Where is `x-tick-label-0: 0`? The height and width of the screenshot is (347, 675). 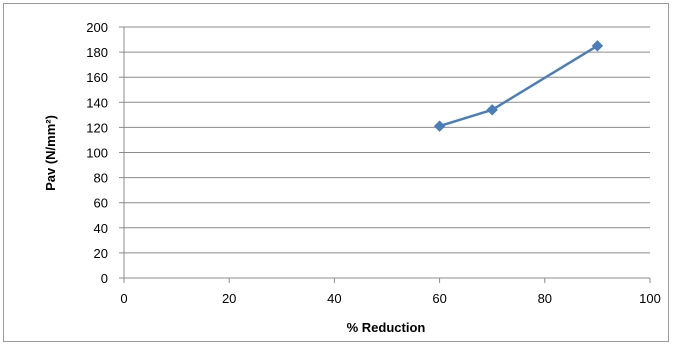
x-tick-label-0: 0 is located at coordinates (123, 298).